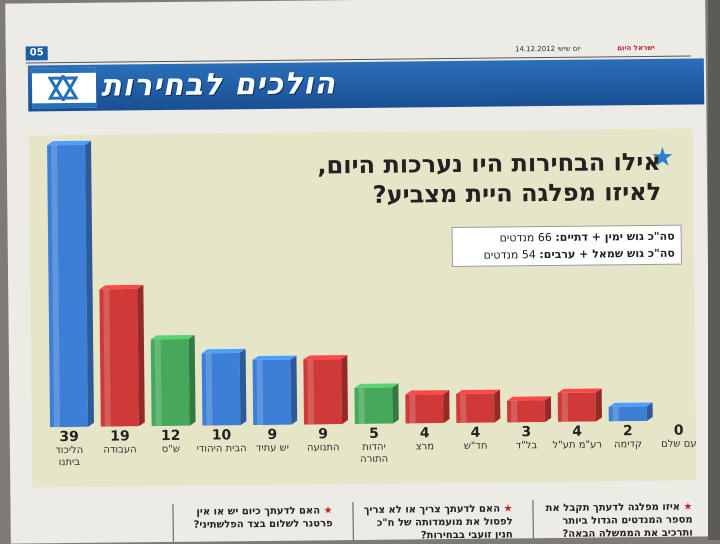 This screenshot has height=544, width=720. Describe the element at coordinates (374, 453) in the screenshot. I see `bar-category: יהדות התורה` at that location.